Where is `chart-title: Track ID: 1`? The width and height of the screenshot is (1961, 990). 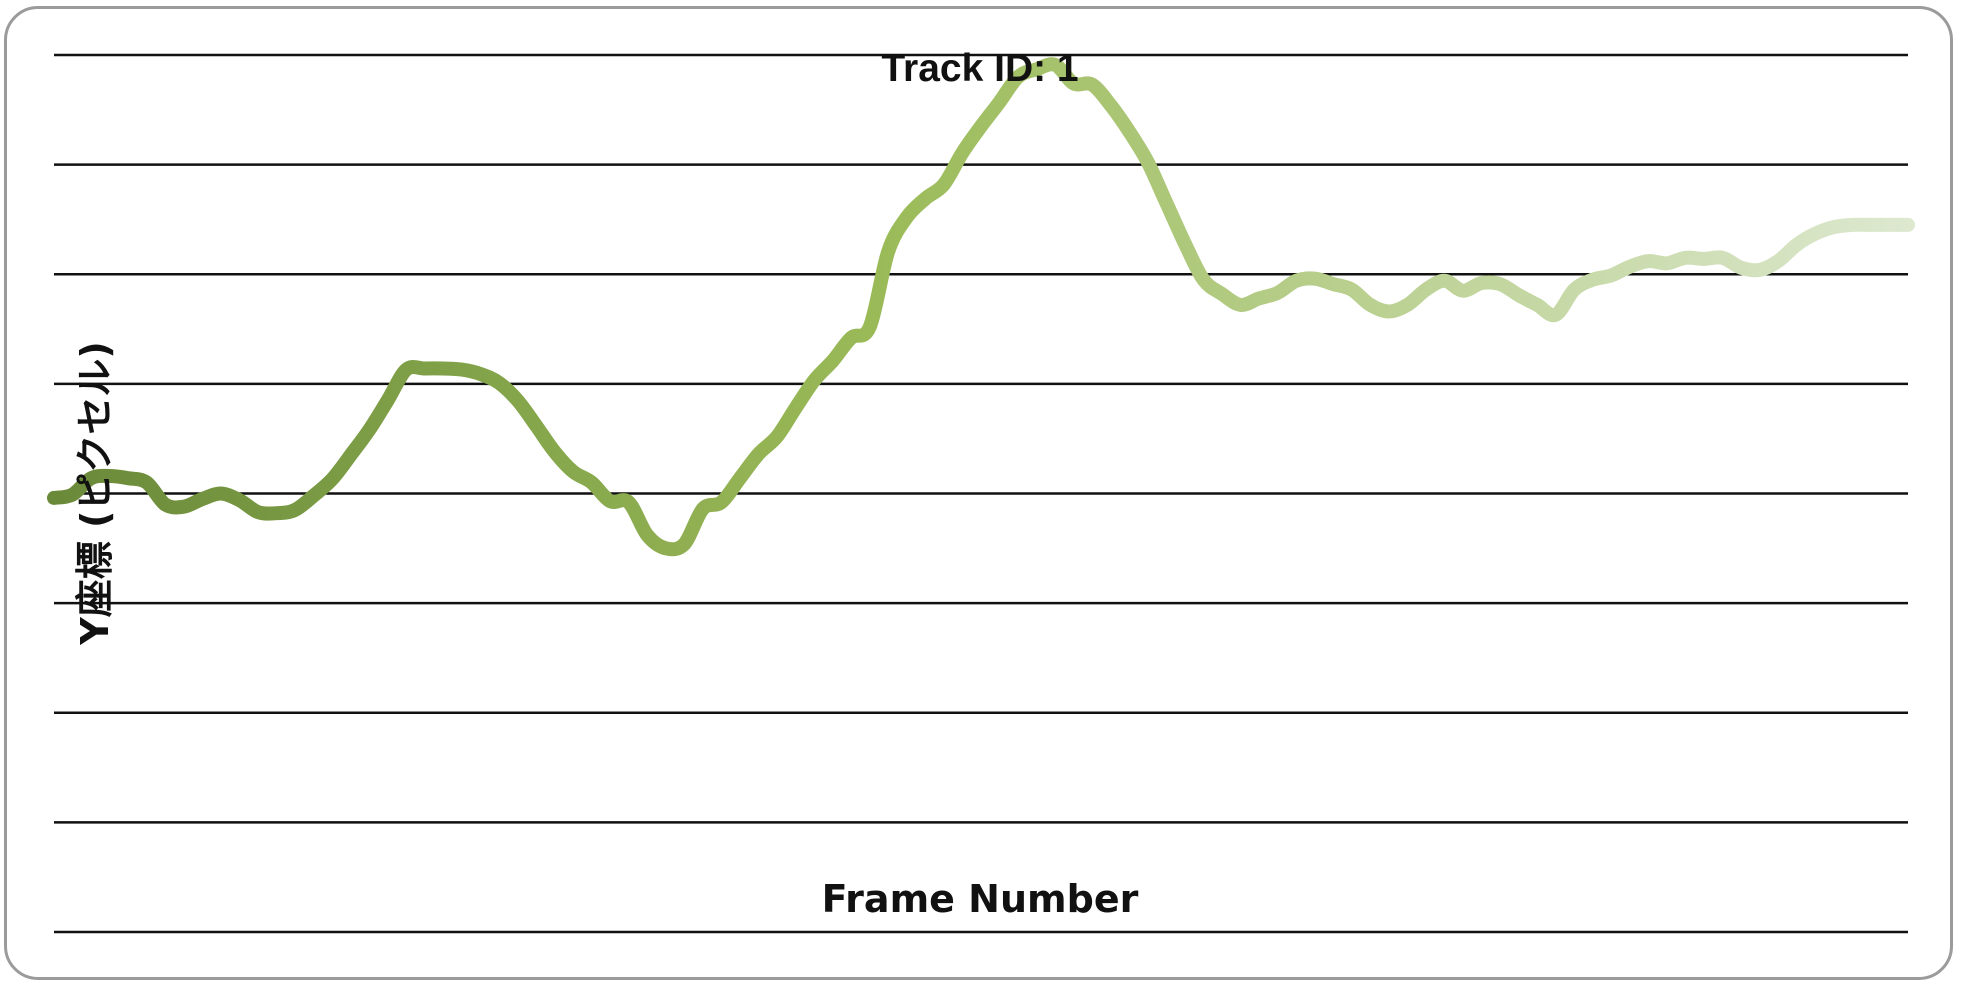 chart-title: Track ID: 1 is located at coordinates (979, 68).